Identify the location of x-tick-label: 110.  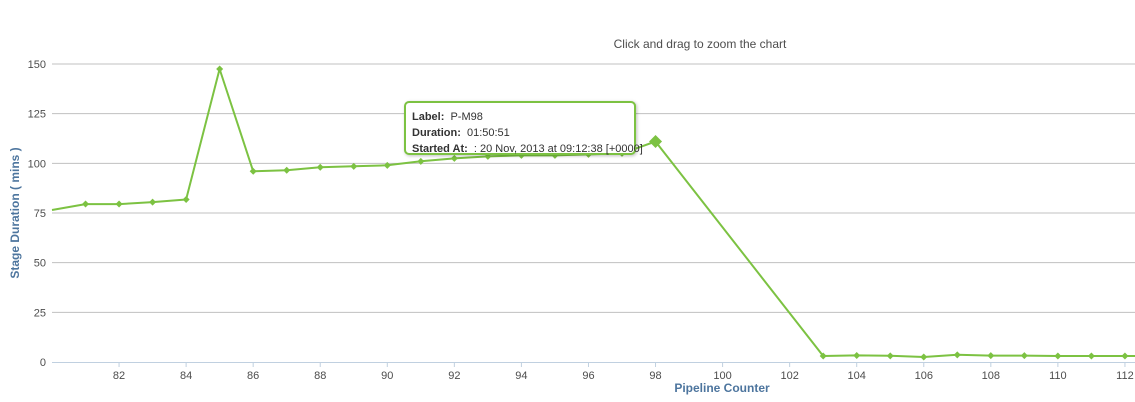
(1058, 376).